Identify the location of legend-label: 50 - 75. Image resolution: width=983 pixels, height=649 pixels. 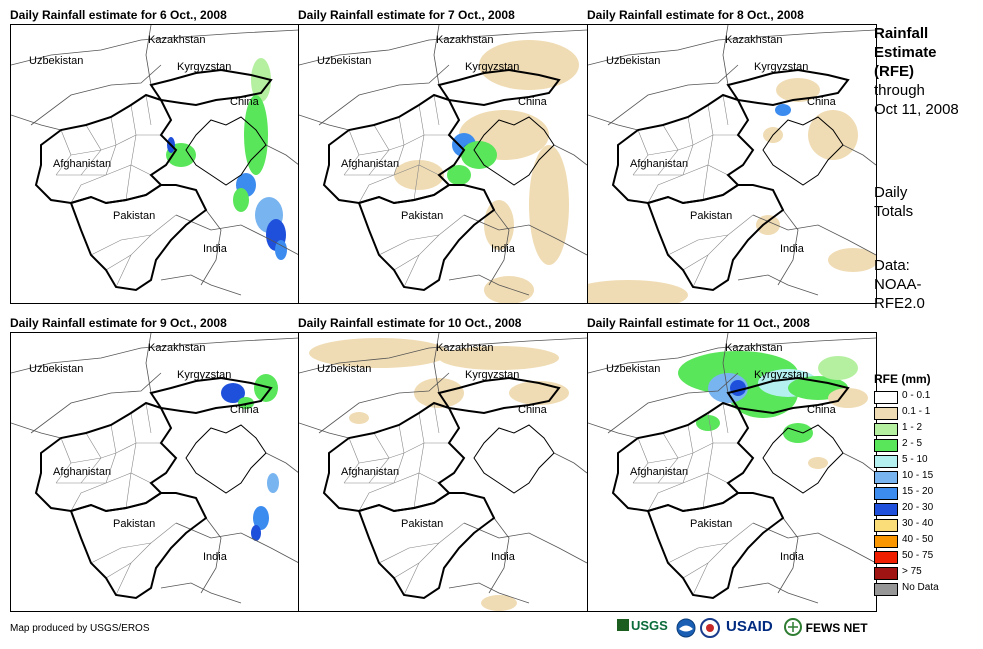
(918, 555).